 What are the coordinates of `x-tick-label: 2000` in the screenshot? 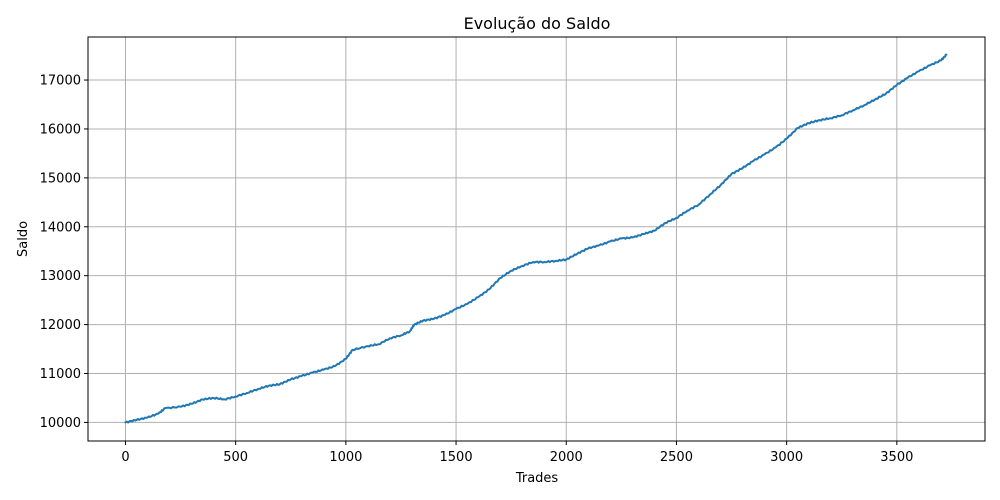 It's located at (566, 457).